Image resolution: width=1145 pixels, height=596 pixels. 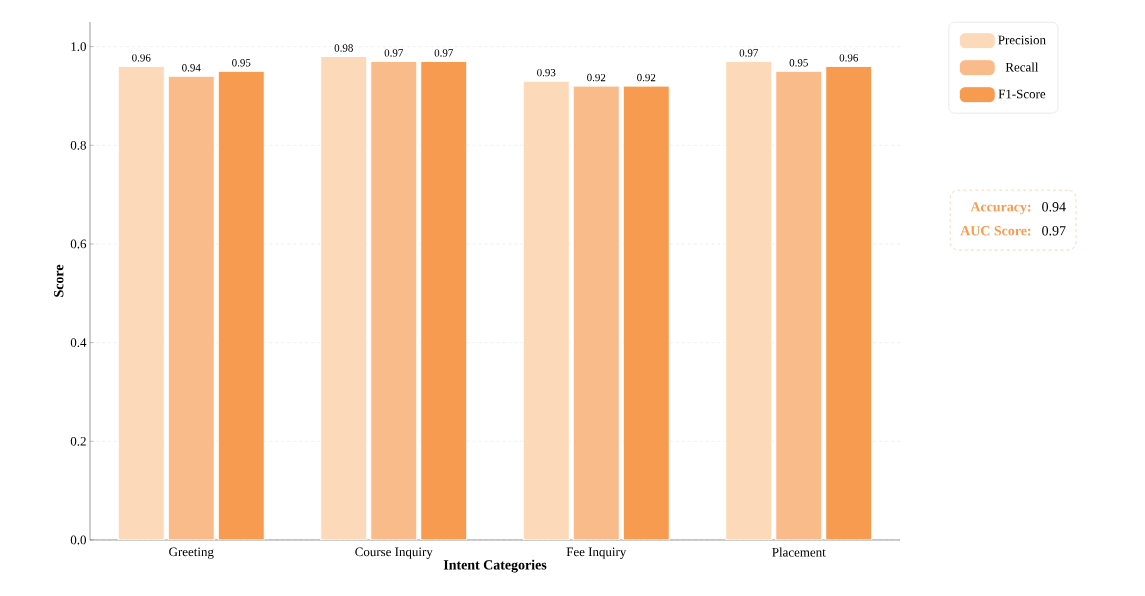 What do you see at coordinates (546, 72) in the screenshot?
I see `data-label: 0.93` at bounding box center [546, 72].